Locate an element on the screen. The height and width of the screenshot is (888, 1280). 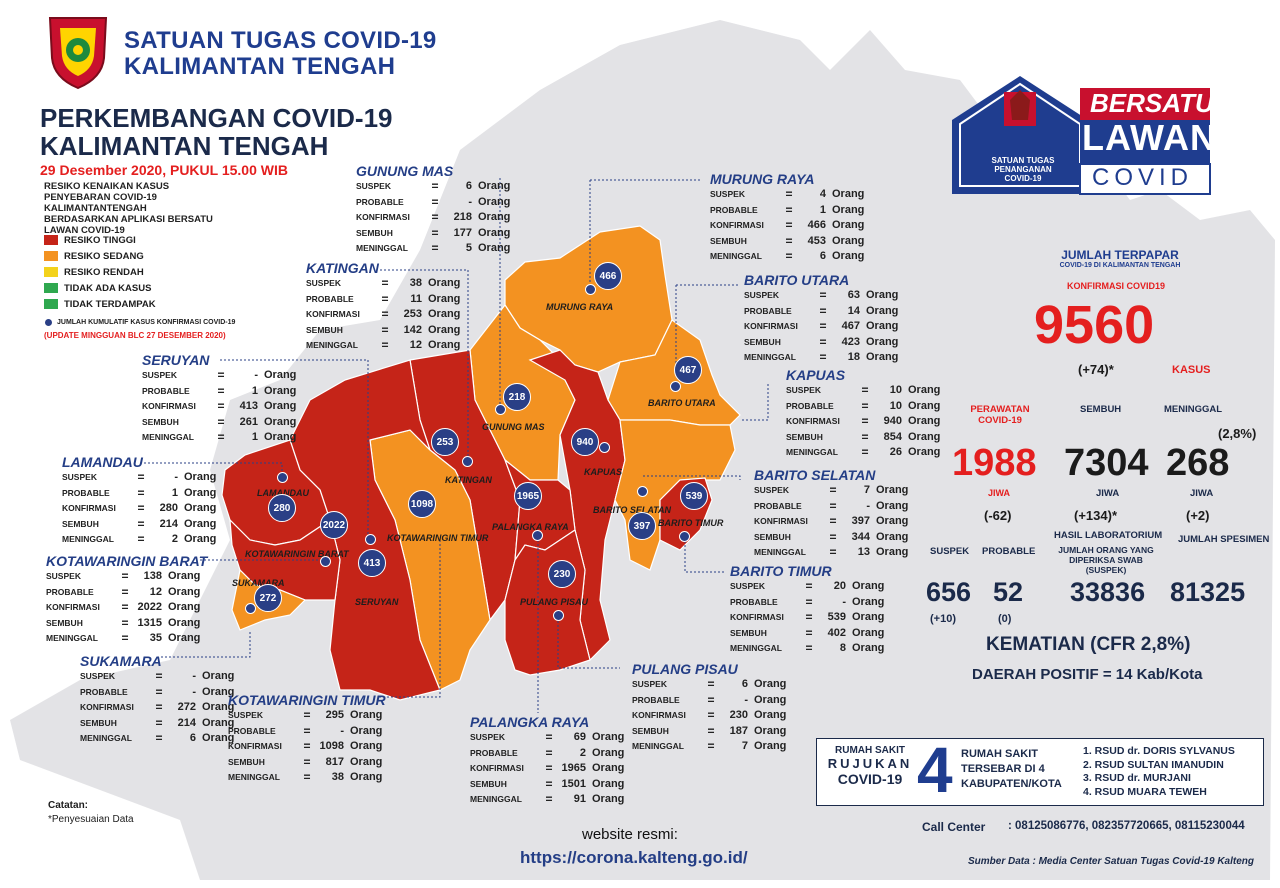
suspek-value: 656 is located at coordinates (949, 592).